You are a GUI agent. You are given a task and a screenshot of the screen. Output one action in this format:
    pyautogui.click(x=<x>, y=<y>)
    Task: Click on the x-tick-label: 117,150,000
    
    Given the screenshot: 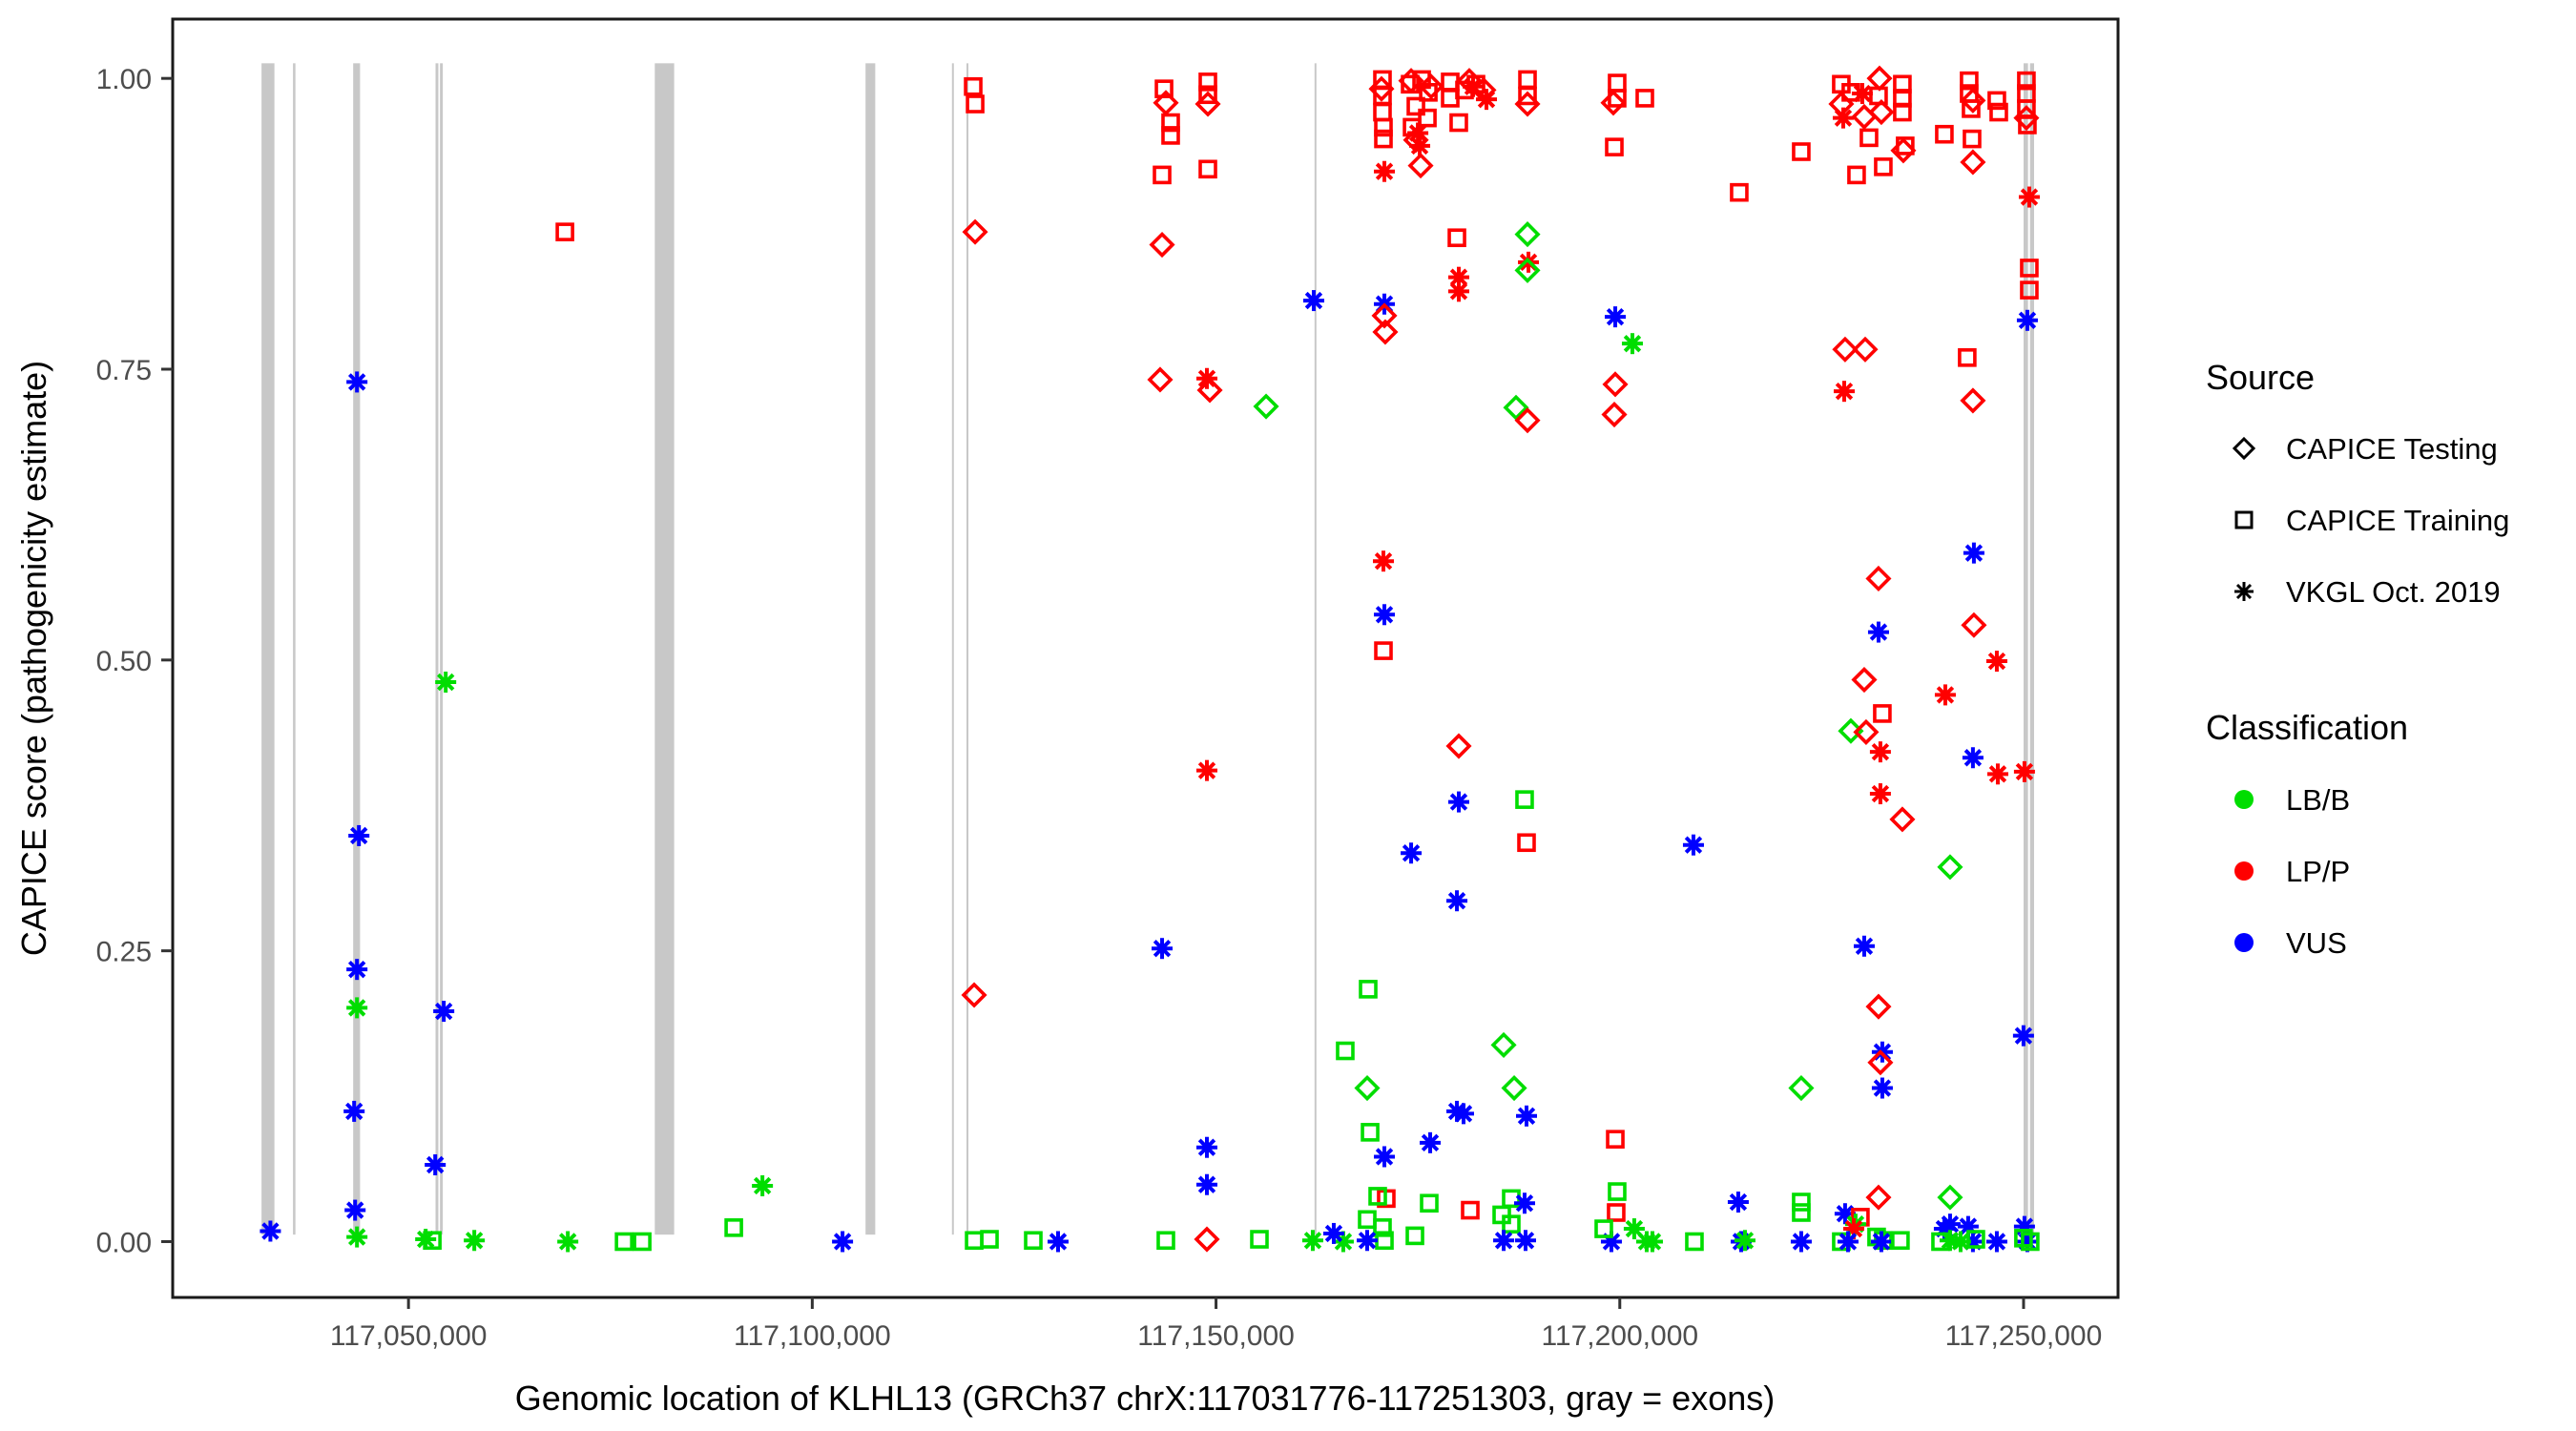 What is the action you would take?
    pyautogui.click(x=1216, y=1336)
    